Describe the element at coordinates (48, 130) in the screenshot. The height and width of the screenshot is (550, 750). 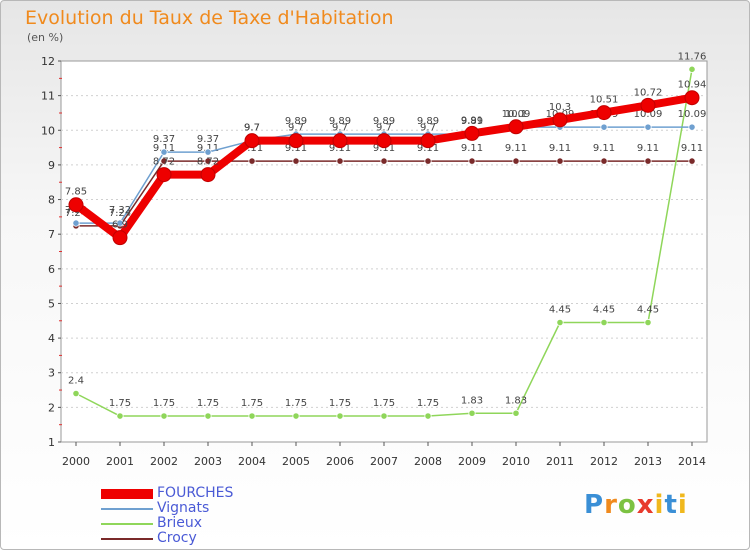
I see `y-tick-label: 10` at that location.